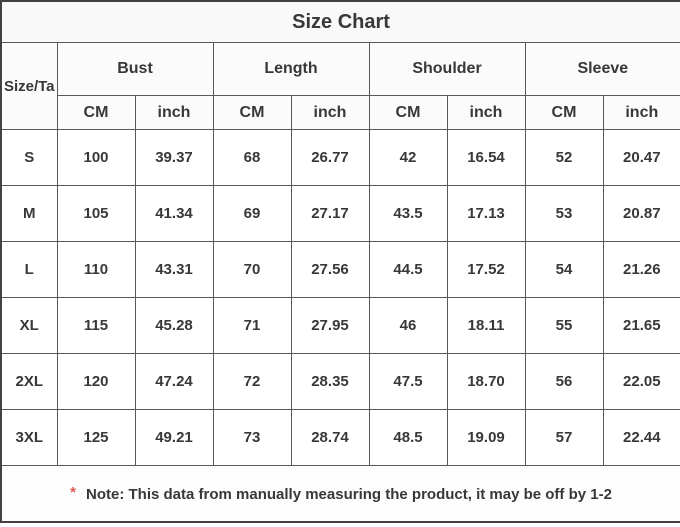 The width and height of the screenshot is (680, 527). Describe the element at coordinates (330, 437) in the screenshot. I see `cell-value: 28.74` at that location.